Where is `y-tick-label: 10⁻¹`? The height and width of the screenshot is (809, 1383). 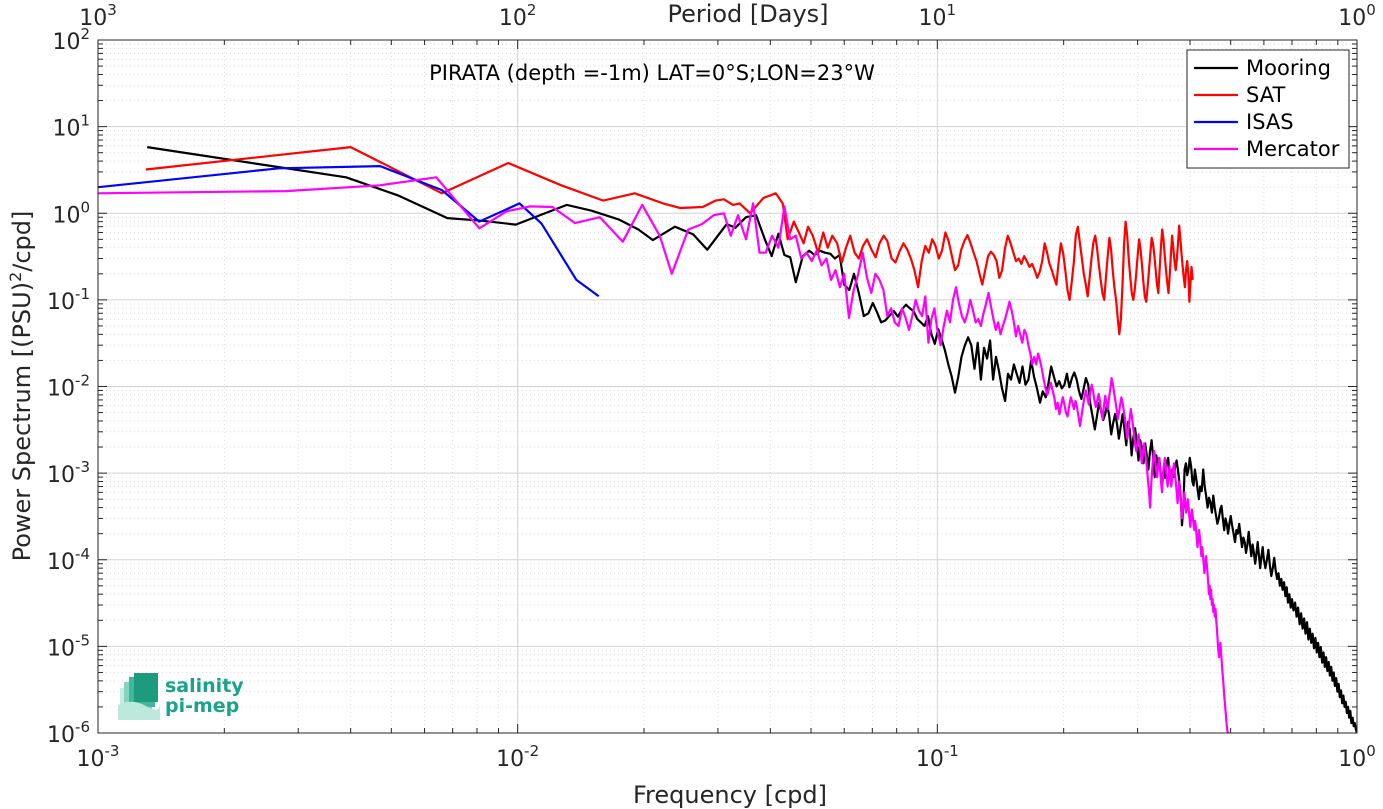
y-tick-label: 10⁻¹ is located at coordinates (68, 300).